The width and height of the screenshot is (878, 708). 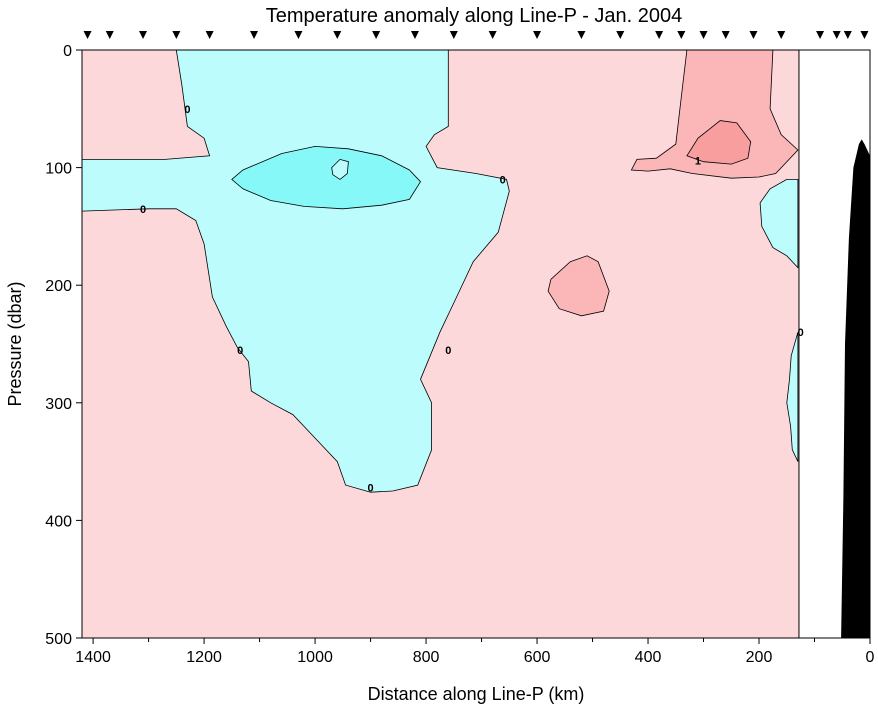 What do you see at coordinates (870, 657) in the screenshot?
I see `x-tick-label: 0` at bounding box center [870, 657].